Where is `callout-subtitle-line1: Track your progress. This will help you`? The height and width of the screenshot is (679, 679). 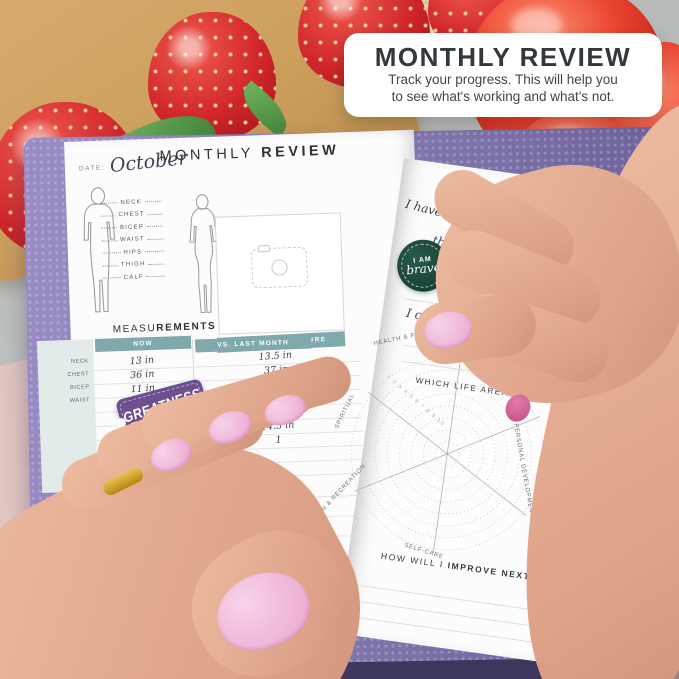
callout-subtitle-line1: Track your progress. This will help you is located at coordinates (503, 79).